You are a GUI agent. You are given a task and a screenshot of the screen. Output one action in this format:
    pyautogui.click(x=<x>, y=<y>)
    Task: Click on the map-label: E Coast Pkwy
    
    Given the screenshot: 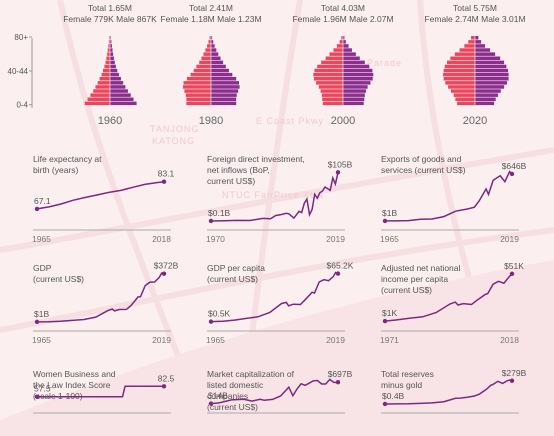 What is the action you would take?
    pyautogui.click(x=290, y=121)
    